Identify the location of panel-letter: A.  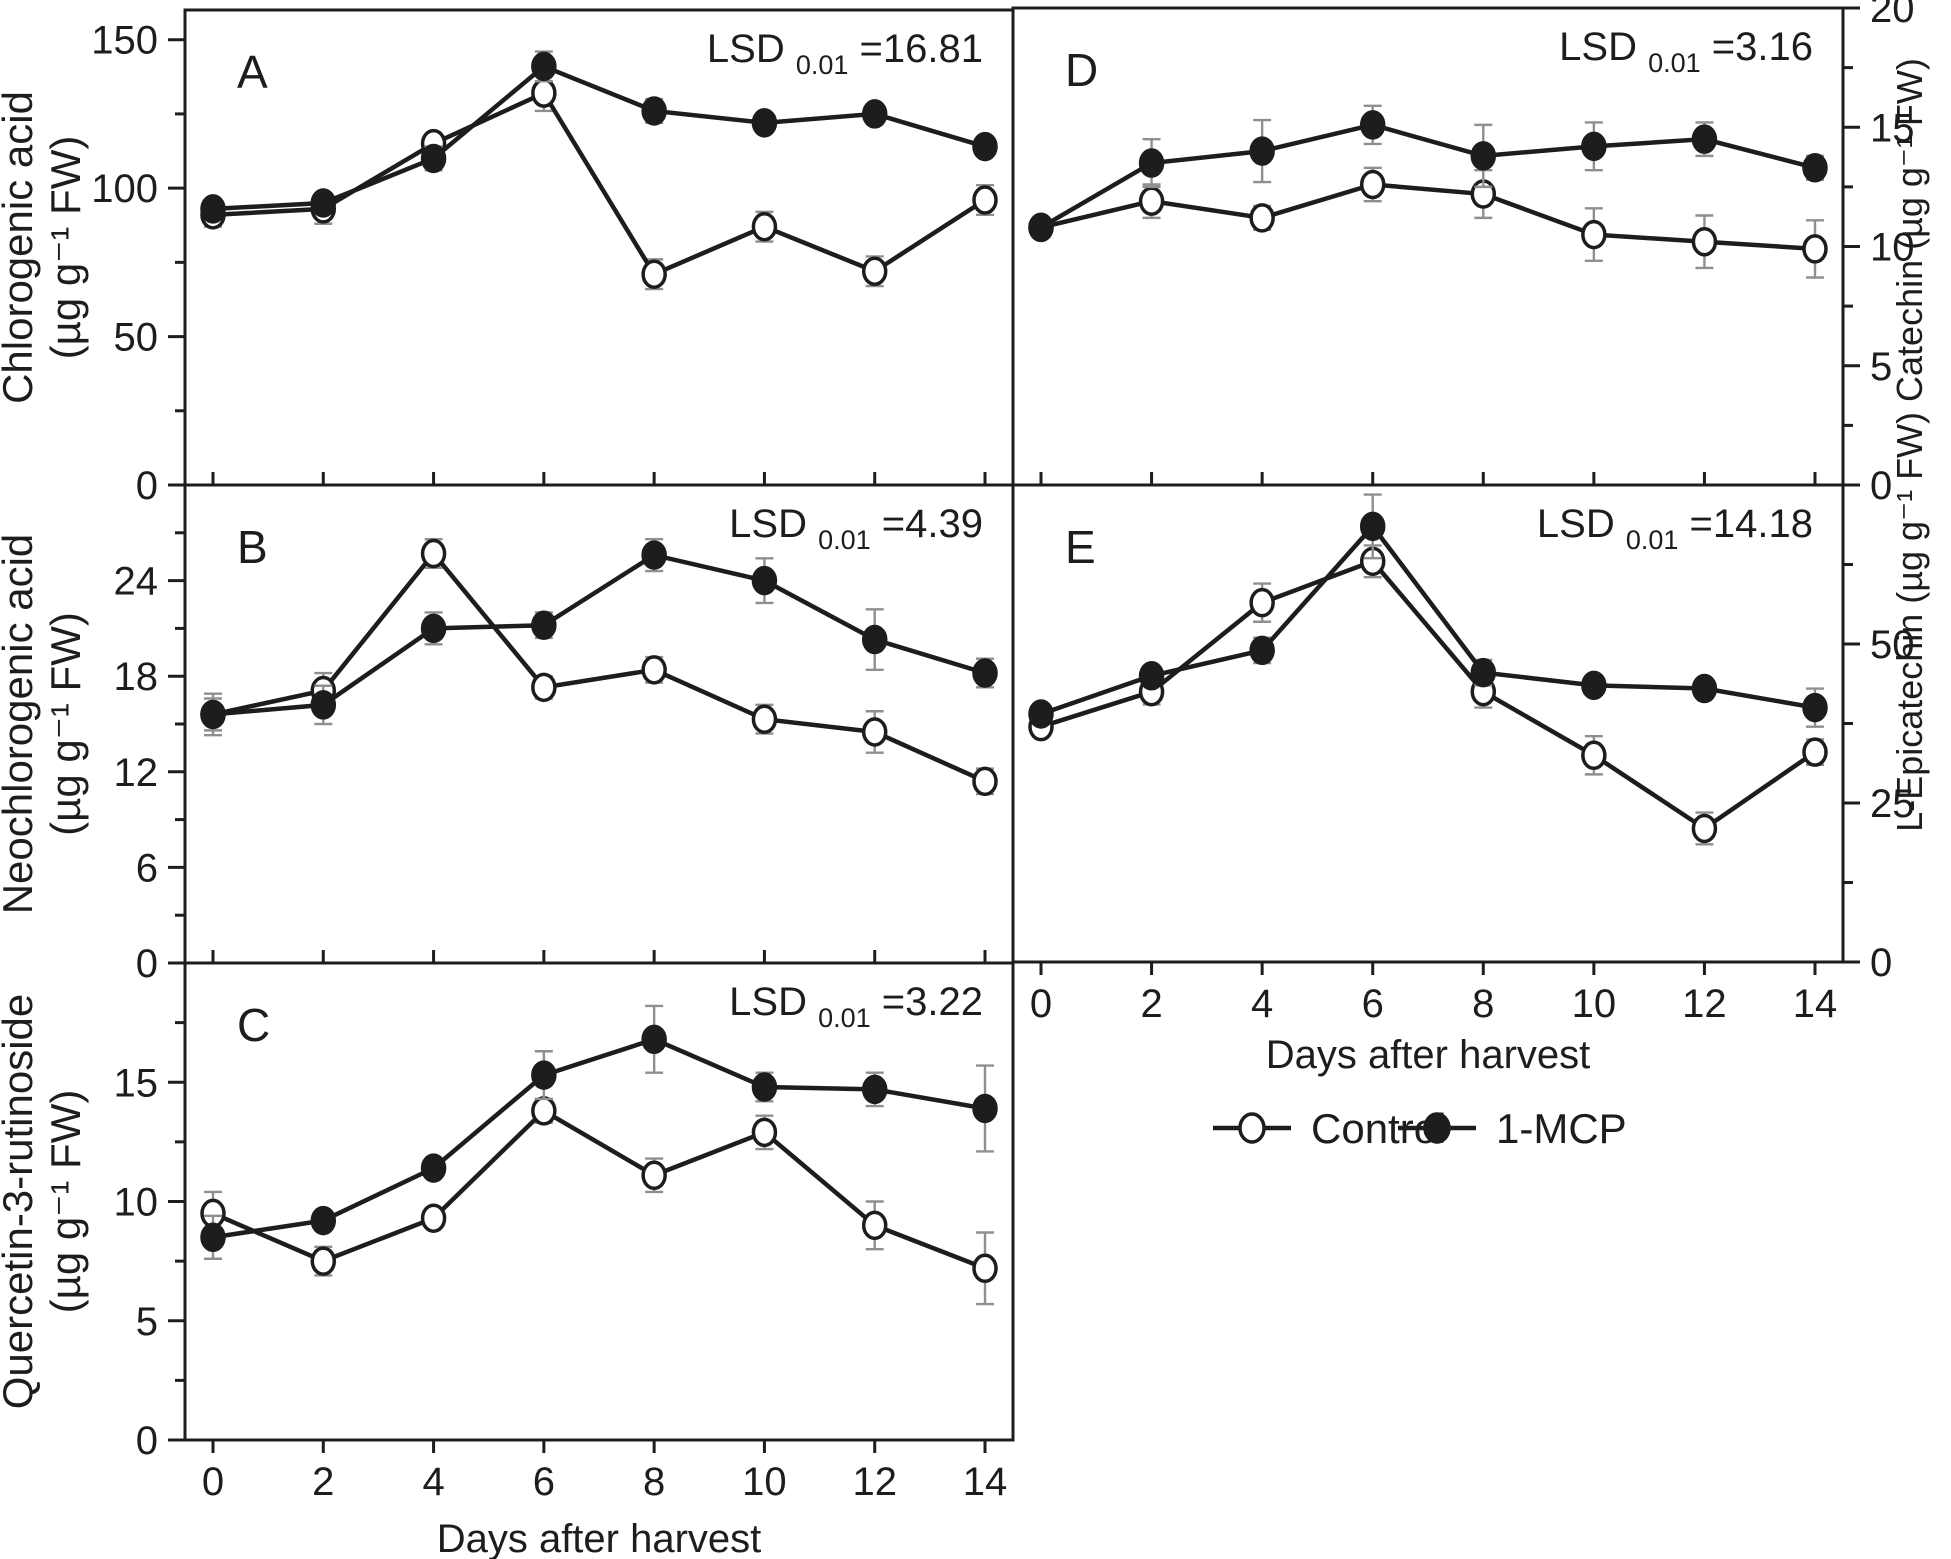
(252, 72).